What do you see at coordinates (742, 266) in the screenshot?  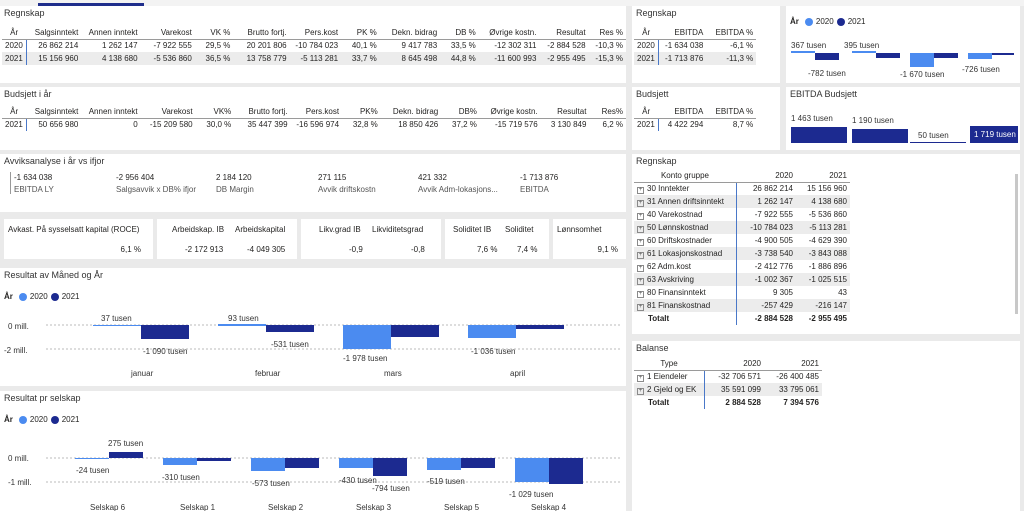 I see `table-row: +62 Adm.kost -2 412 776 -1 886 896` at bounding box center [742, 266].